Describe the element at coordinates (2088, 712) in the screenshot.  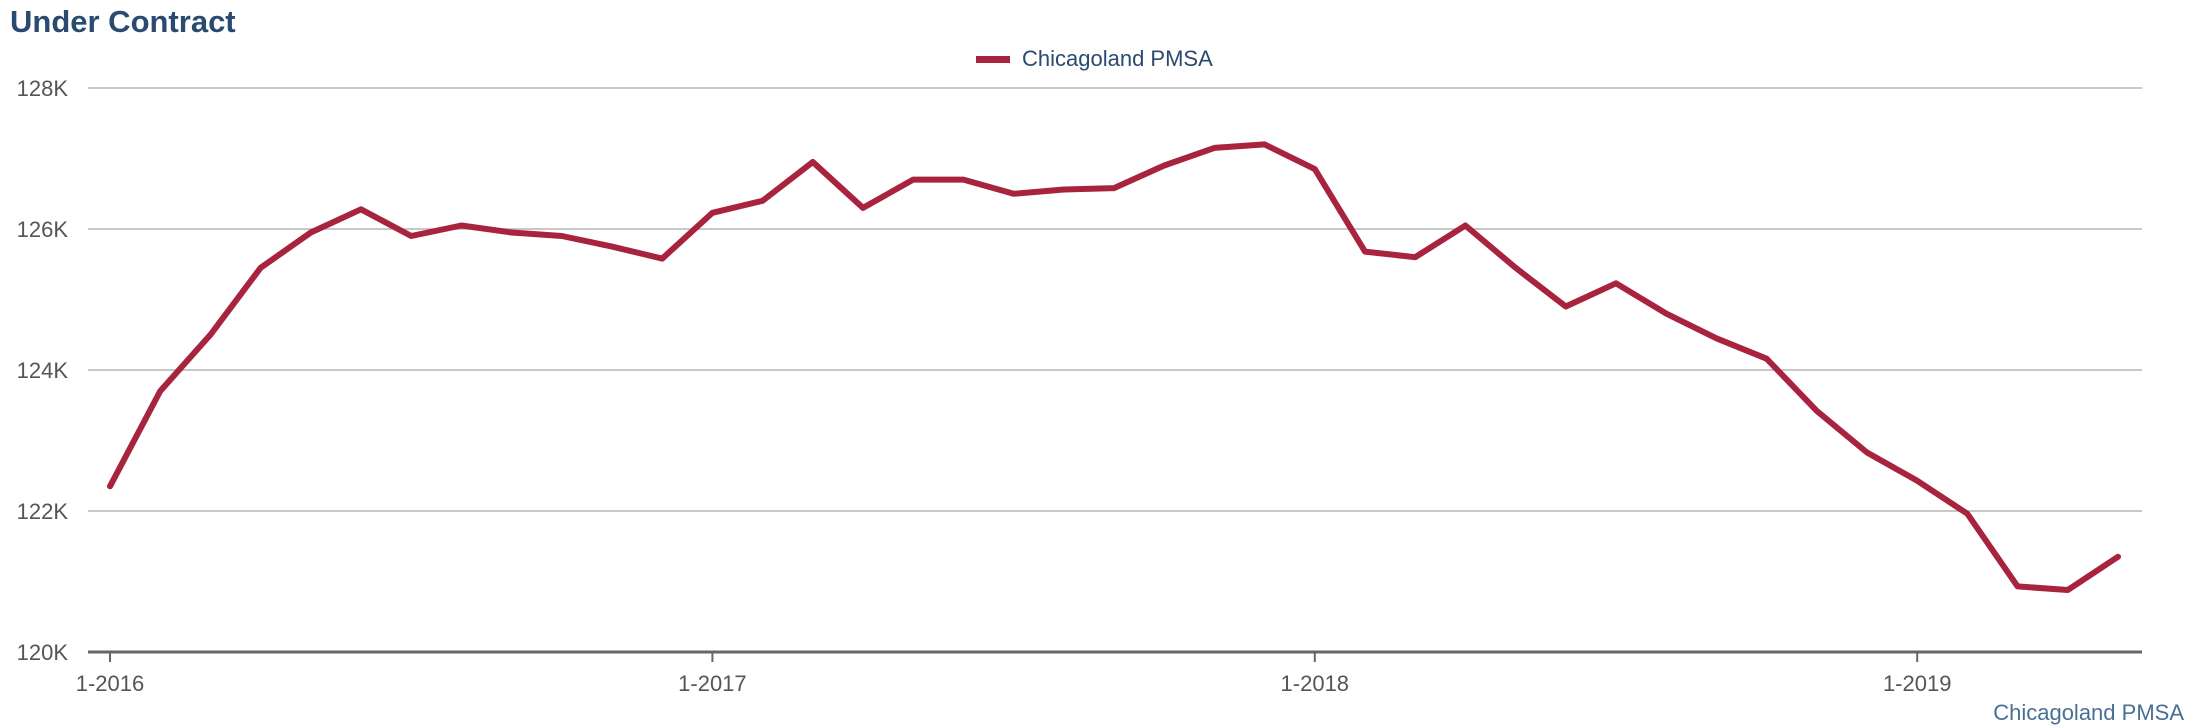
I see `footer-source-label: Chicagoland PMSA` at that location.